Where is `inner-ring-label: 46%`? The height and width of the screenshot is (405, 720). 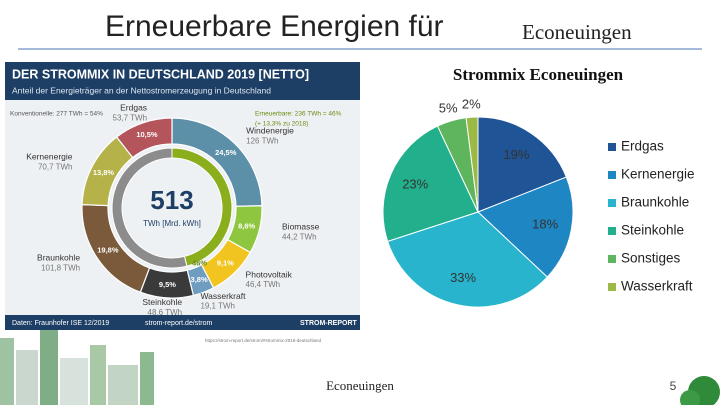
inner-ring-label: 46% is located at coordinates (199, 263).